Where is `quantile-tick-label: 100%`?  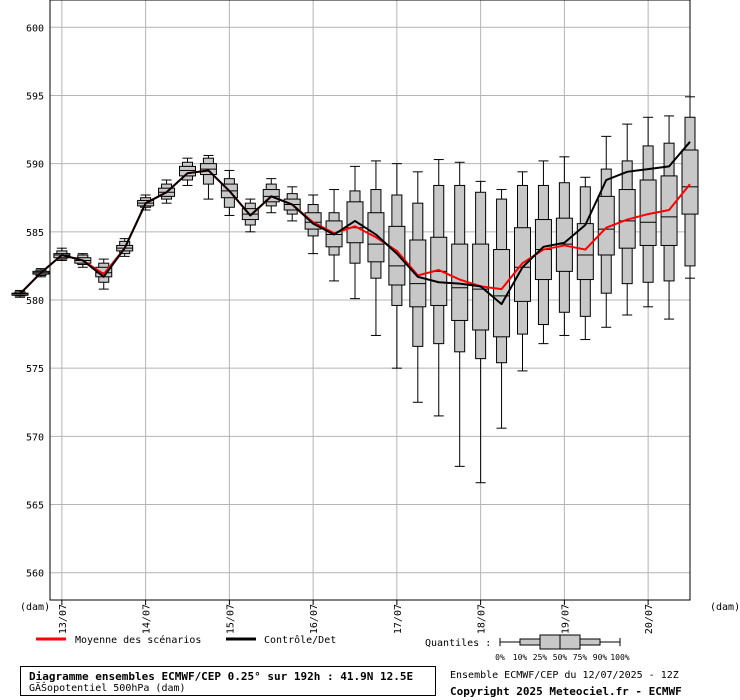
quantile-tick-label: 100% is located at coordinates (619, 657).